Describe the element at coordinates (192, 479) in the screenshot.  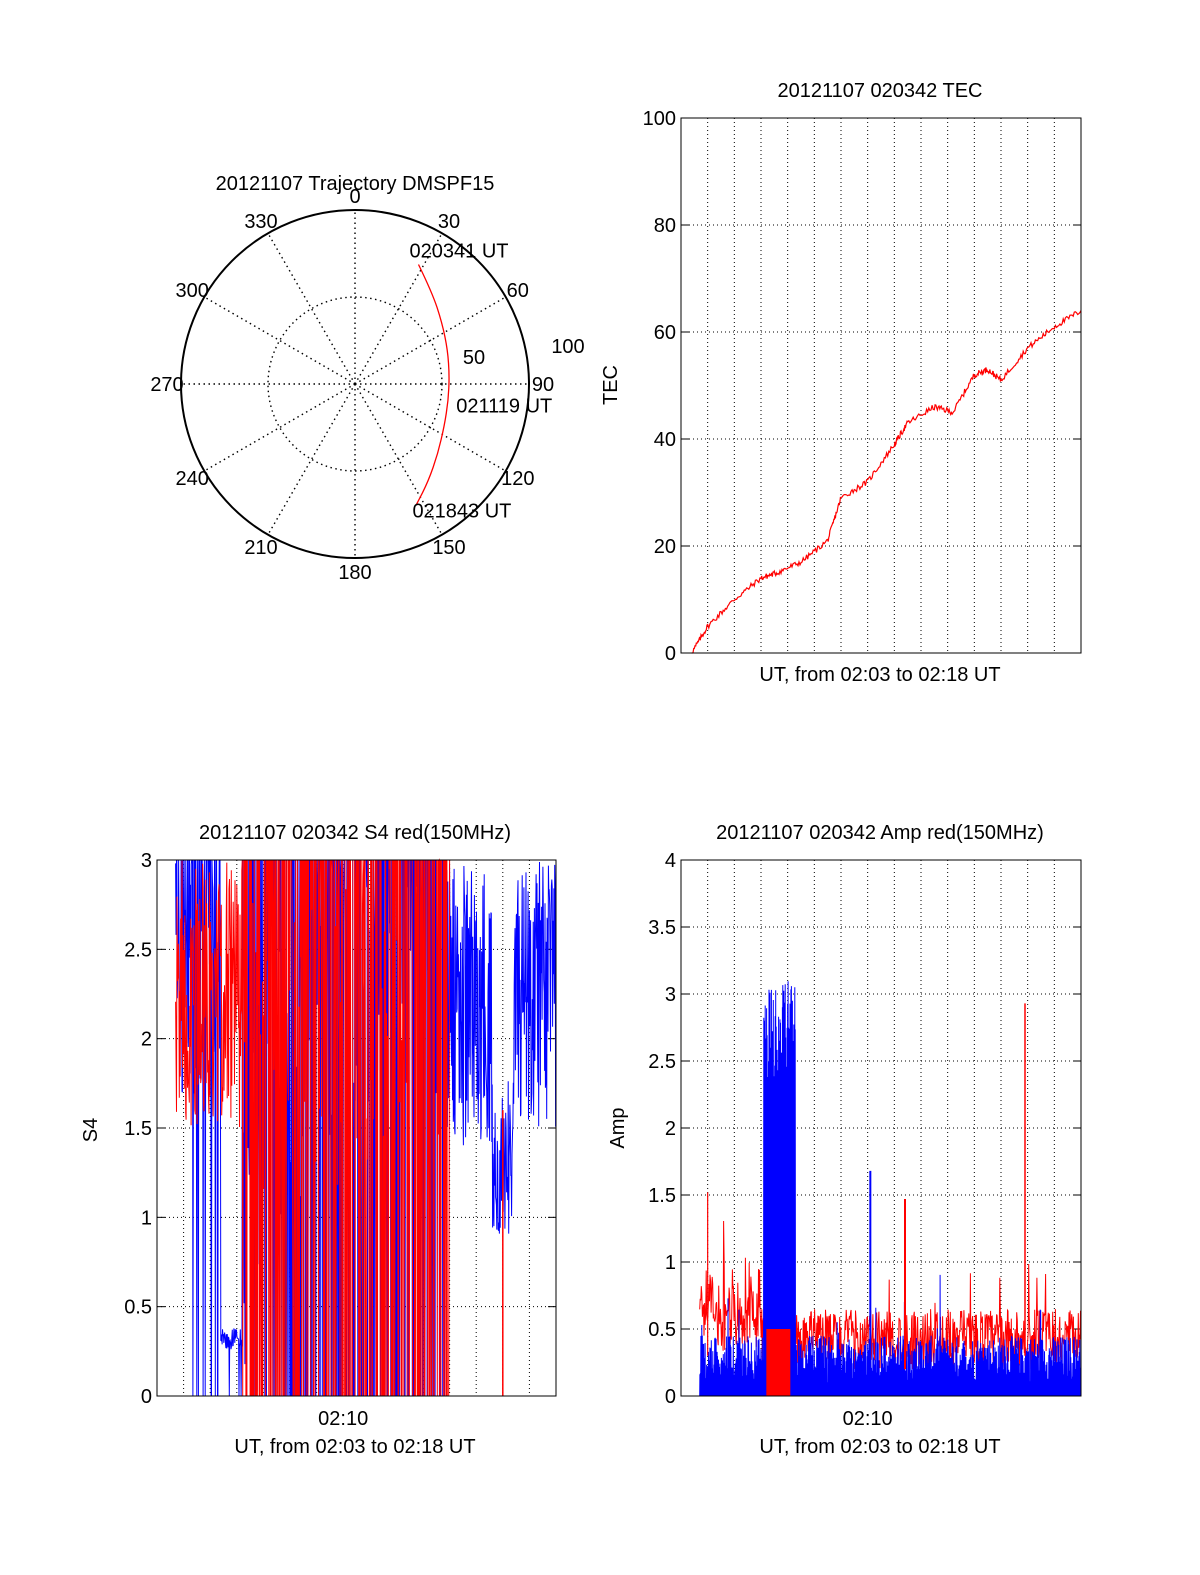
I see `polar-angle-label: 240` at that location.